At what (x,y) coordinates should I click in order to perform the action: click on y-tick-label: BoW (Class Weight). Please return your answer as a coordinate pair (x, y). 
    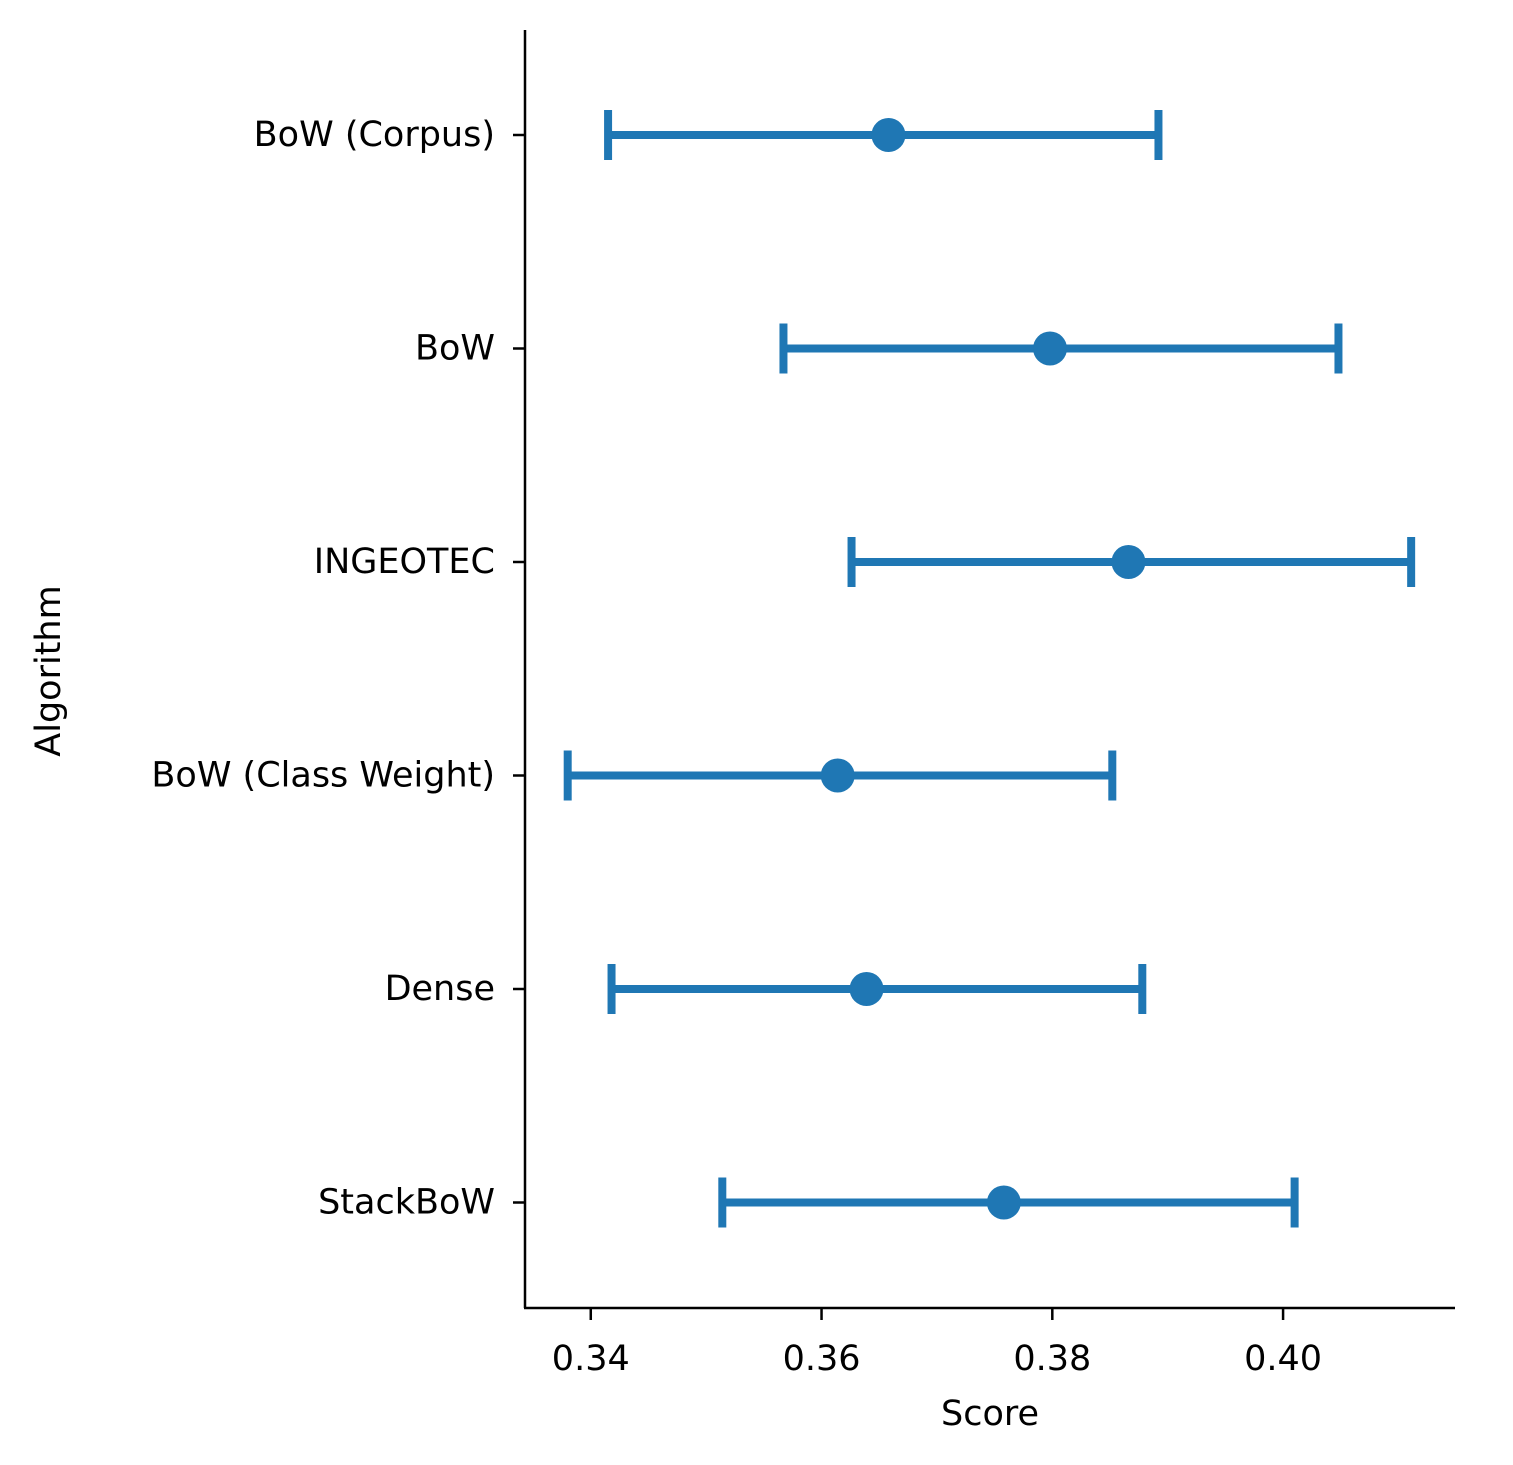
    Looking at the image, I should click on (323, 776).